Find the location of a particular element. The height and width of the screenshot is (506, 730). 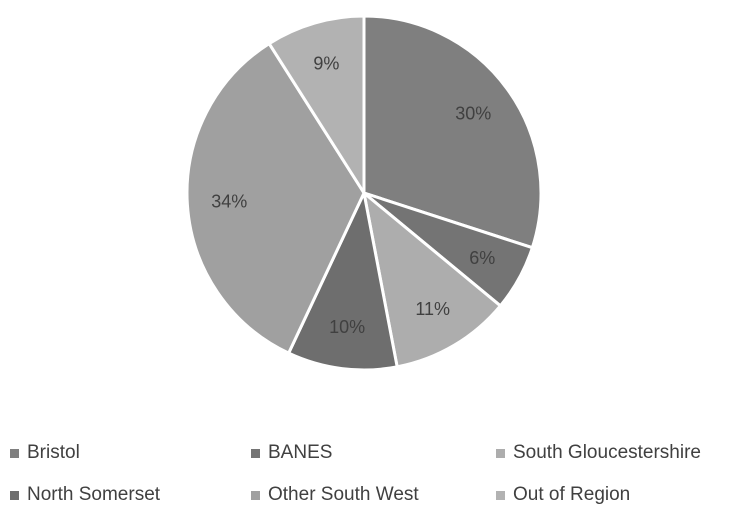

data-label-bristol: 30% is located at coordinates (473, 114).